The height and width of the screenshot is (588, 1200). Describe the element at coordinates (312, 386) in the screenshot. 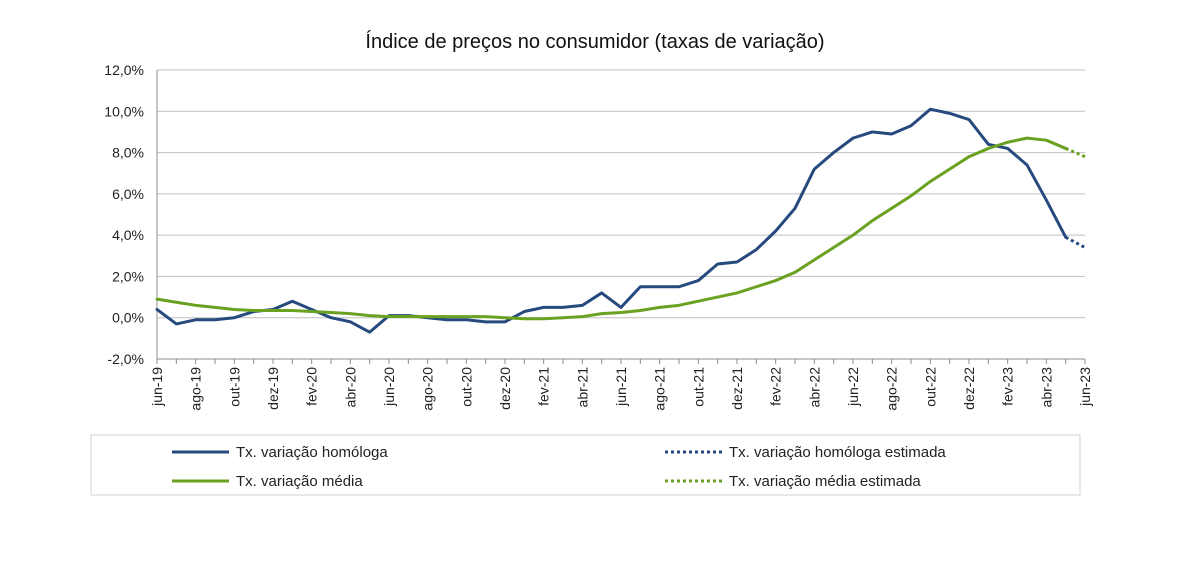

I see `x-tick-label: fev-20` at that location.